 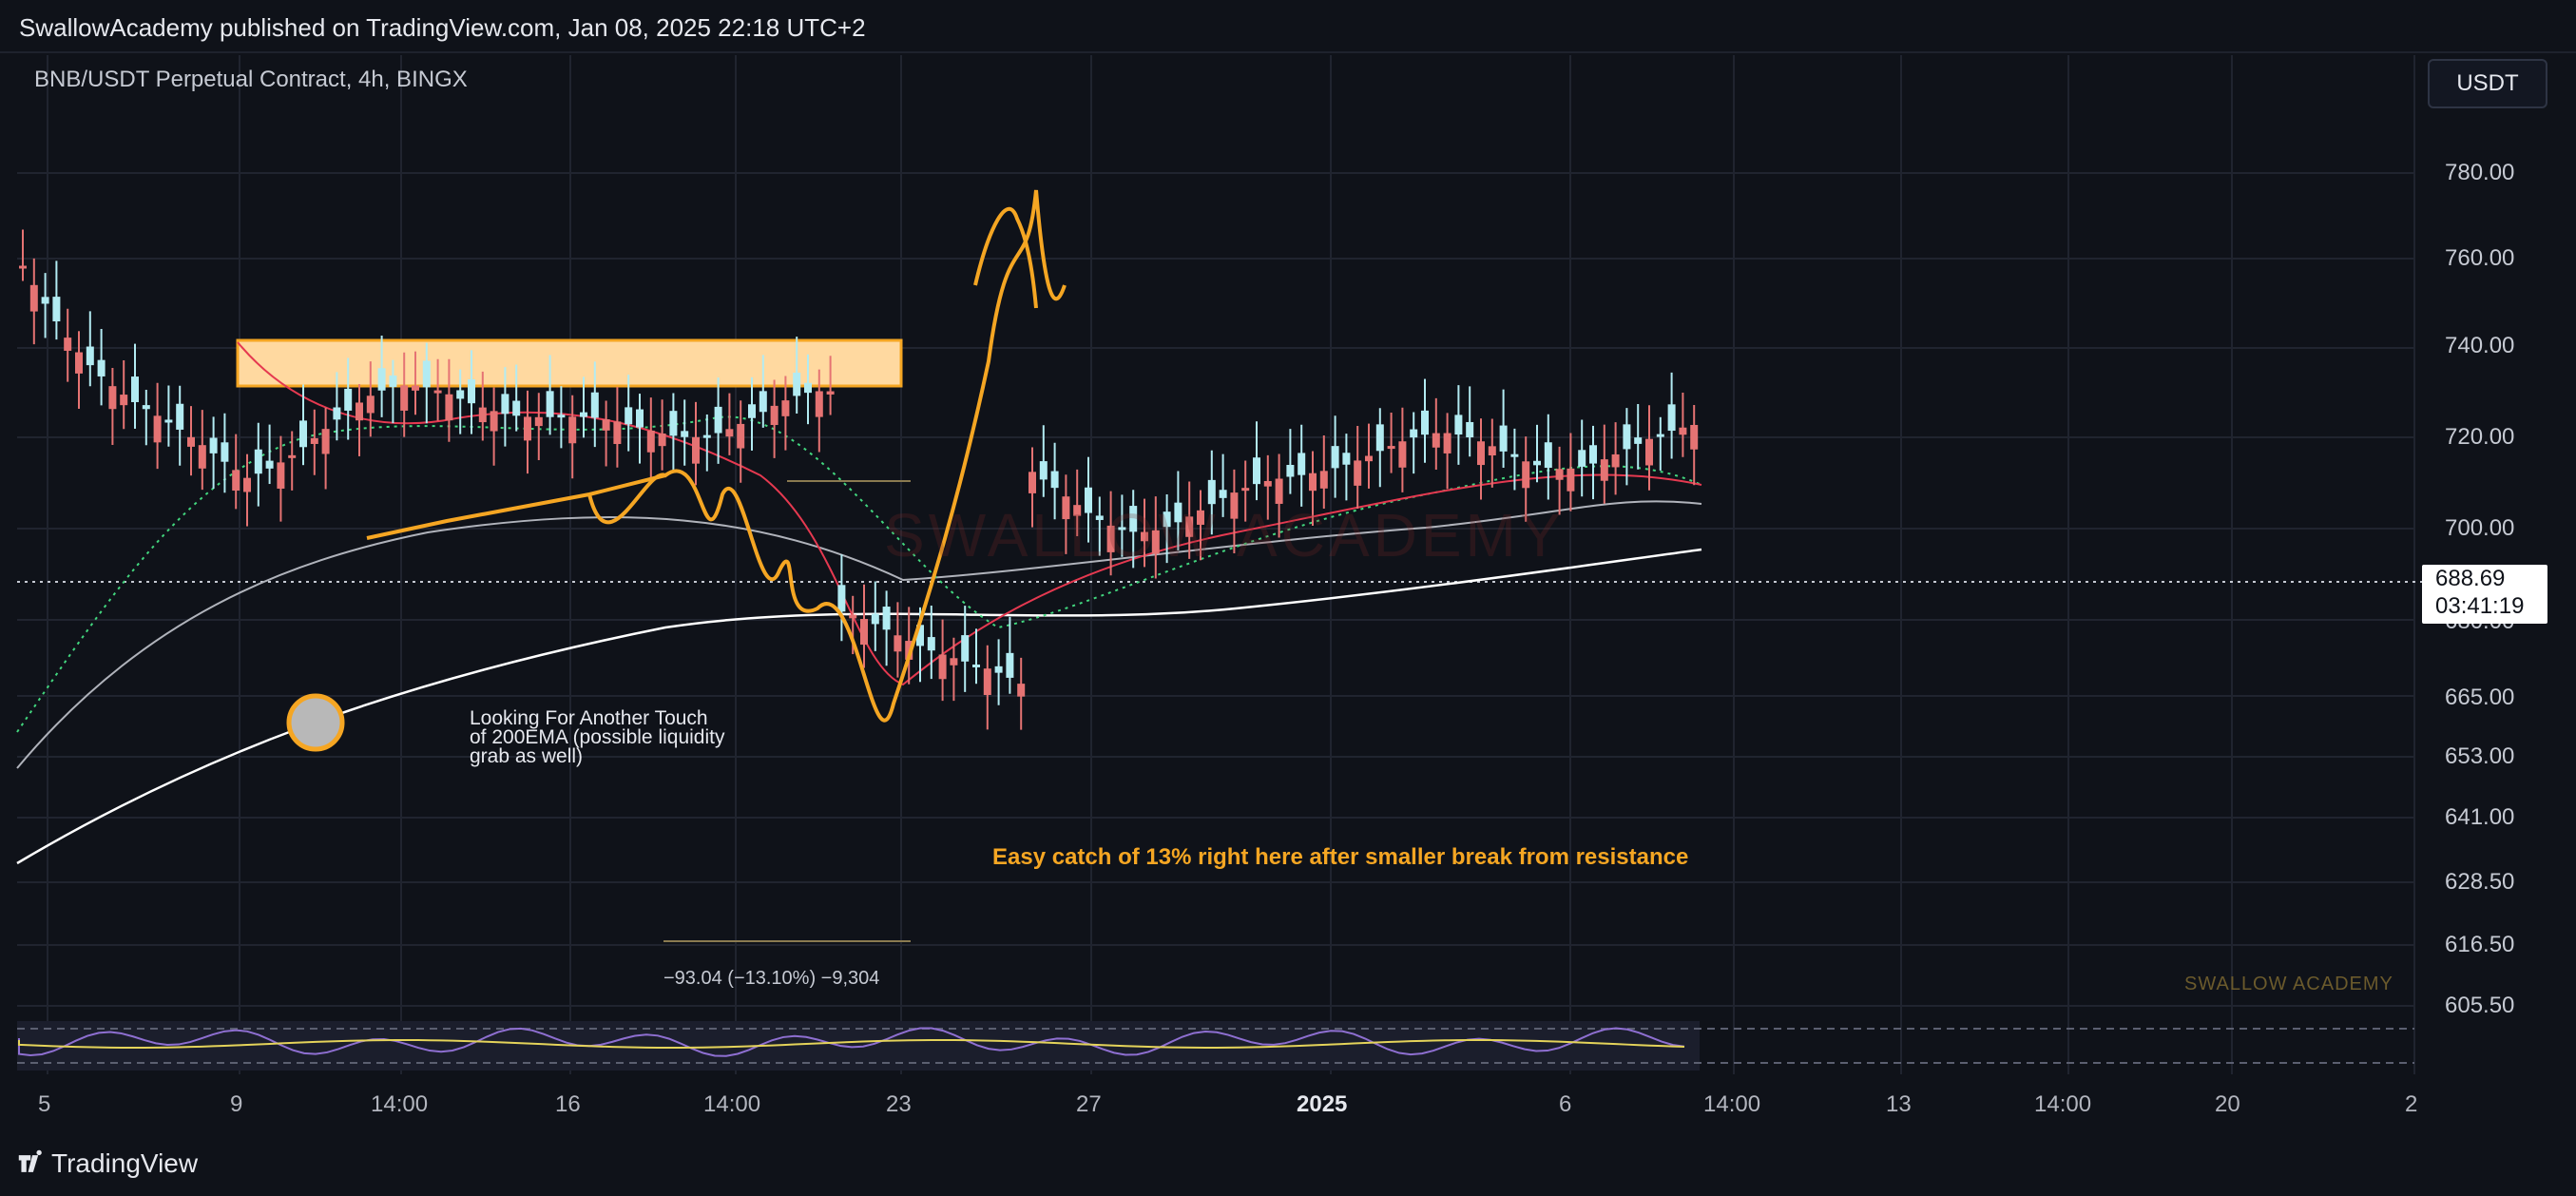 I want to click on price-axis-label: 720.00, so click(x=2480, y=437).